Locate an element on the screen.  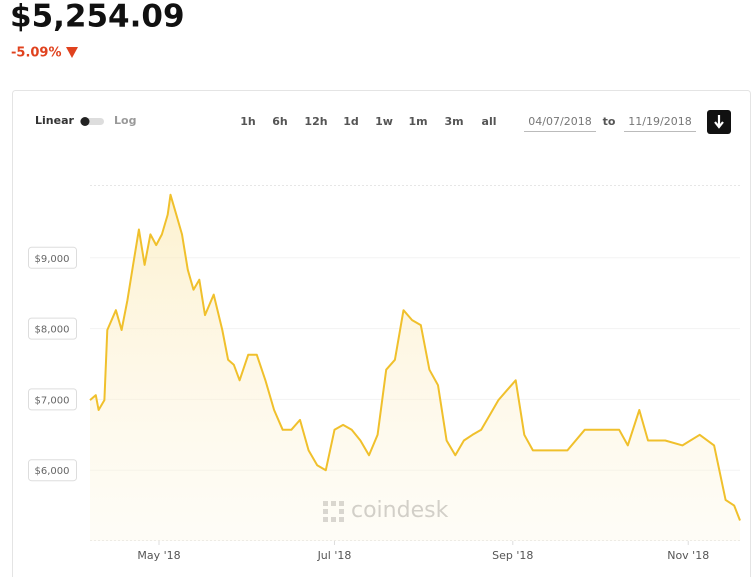
change: -5.09% is located at coordinates (36, 53).